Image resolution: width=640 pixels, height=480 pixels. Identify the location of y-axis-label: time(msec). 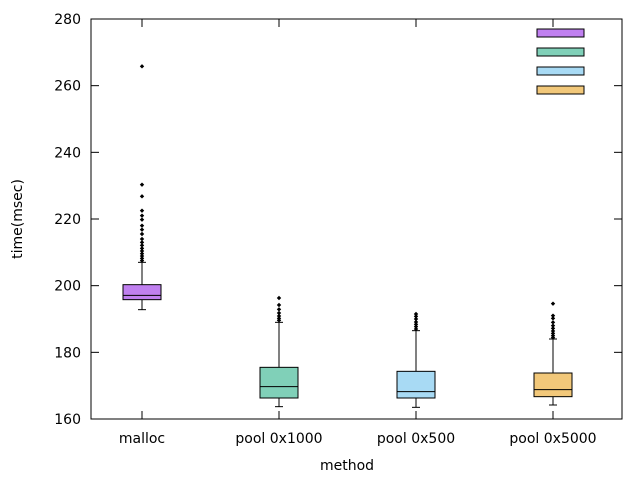
(18, 219).